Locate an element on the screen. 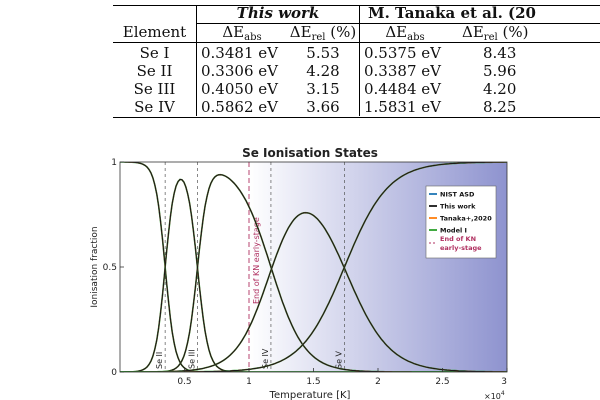 Image resolution: width=600 pixels, height=400 pixels. stage-marker-label: Se II is located at coordinates (159, 360).